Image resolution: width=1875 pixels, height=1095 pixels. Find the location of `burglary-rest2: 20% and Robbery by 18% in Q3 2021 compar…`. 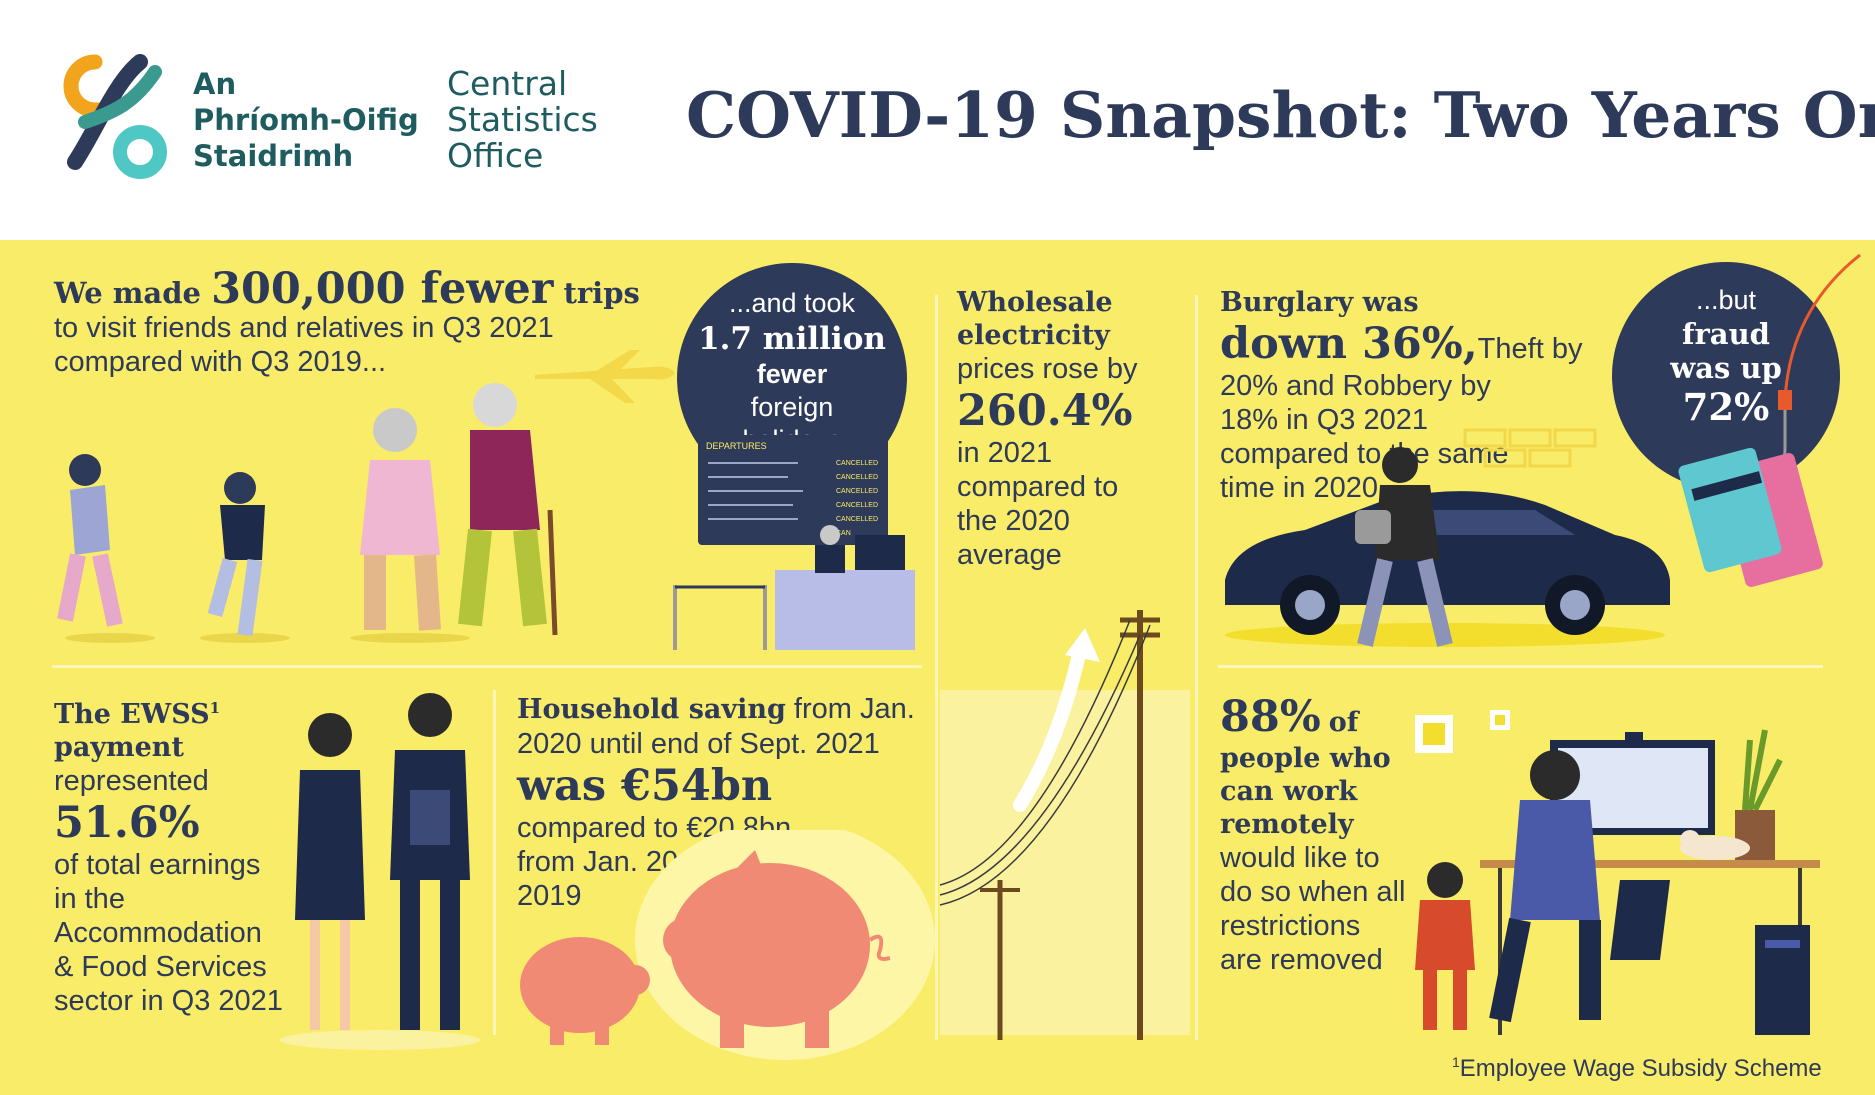

burglary-rest2: 20% and Robbery by 18% in Q3 2021 compar… is located at coordinates (1364, 437).